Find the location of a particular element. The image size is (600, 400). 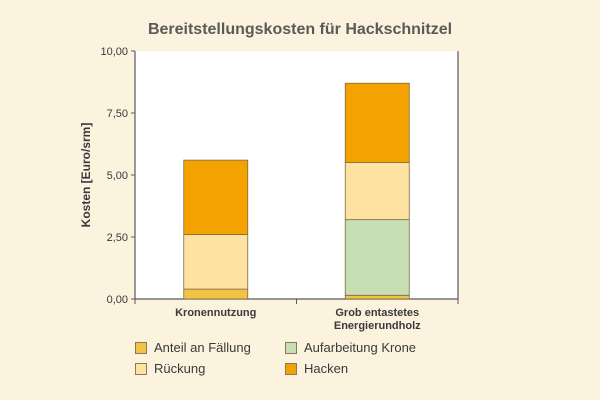

chart-title: Bereitstellungskosten für Hackschnitzel is located at coordinates (300, 29).